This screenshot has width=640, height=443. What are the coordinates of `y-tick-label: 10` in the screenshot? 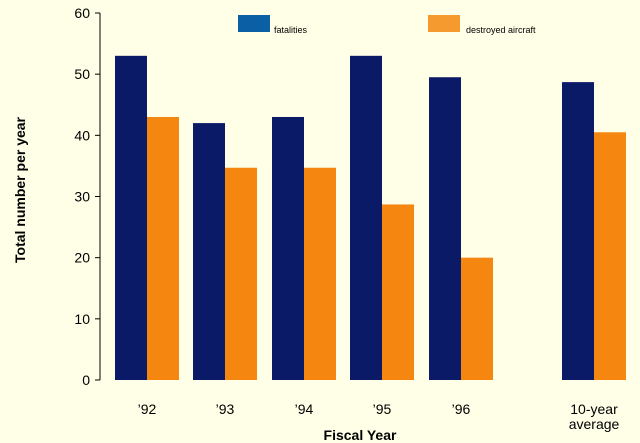 It's located at (82, 319).